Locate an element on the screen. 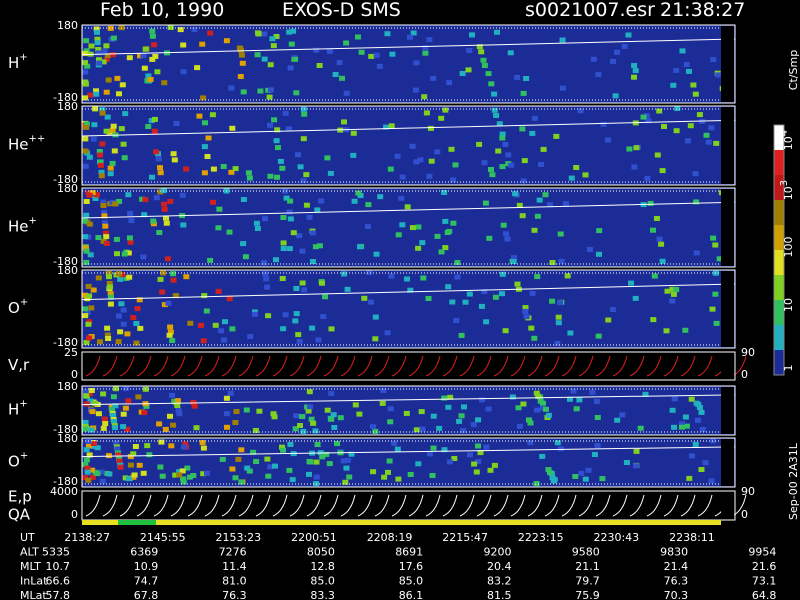  cell: 2138:27 is located at coordinates (87, 537).